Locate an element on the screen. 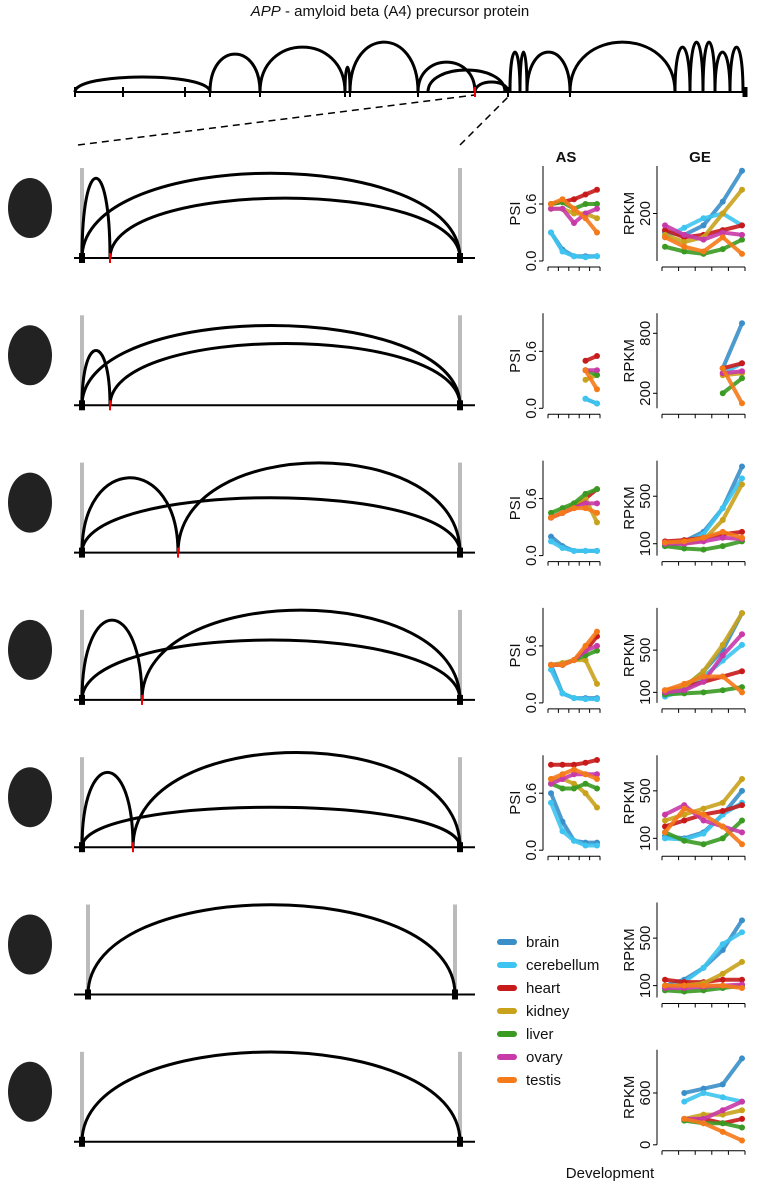 This screenshot has width=782, height=1184. legend-label: liver is located at coordinates (540, 1034).